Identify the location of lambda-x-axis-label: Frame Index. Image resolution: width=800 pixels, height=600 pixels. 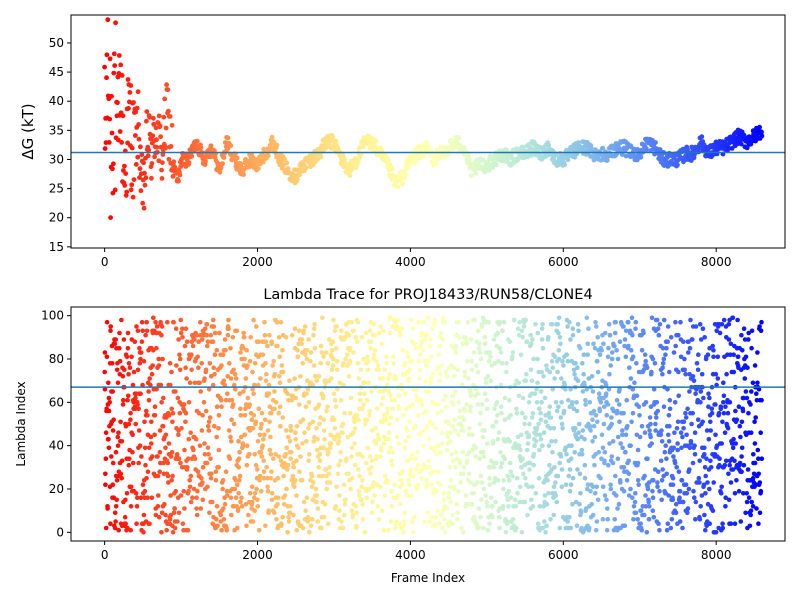
(428, 578).